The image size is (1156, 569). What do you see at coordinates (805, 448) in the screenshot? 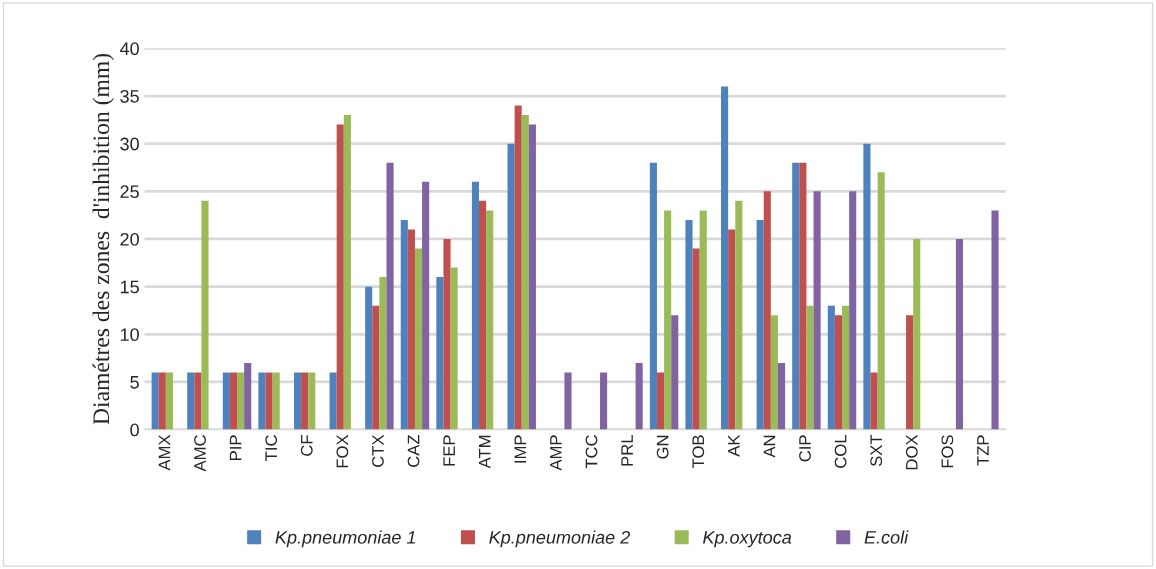
I see `x-tick-label: CIP` at bounding box center [805, 448].